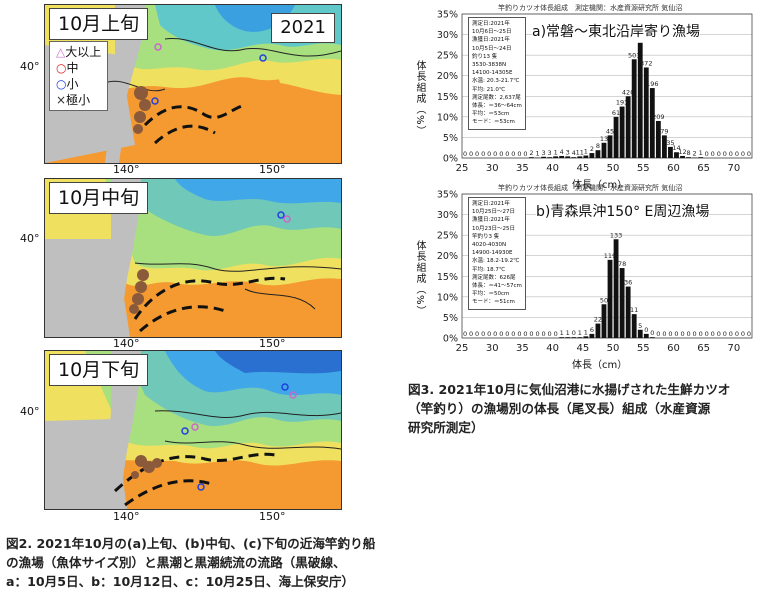  Describe the element at coordinates (682, 152) in the screenshot. I see `hist-a-bar-label: 12` at that location.